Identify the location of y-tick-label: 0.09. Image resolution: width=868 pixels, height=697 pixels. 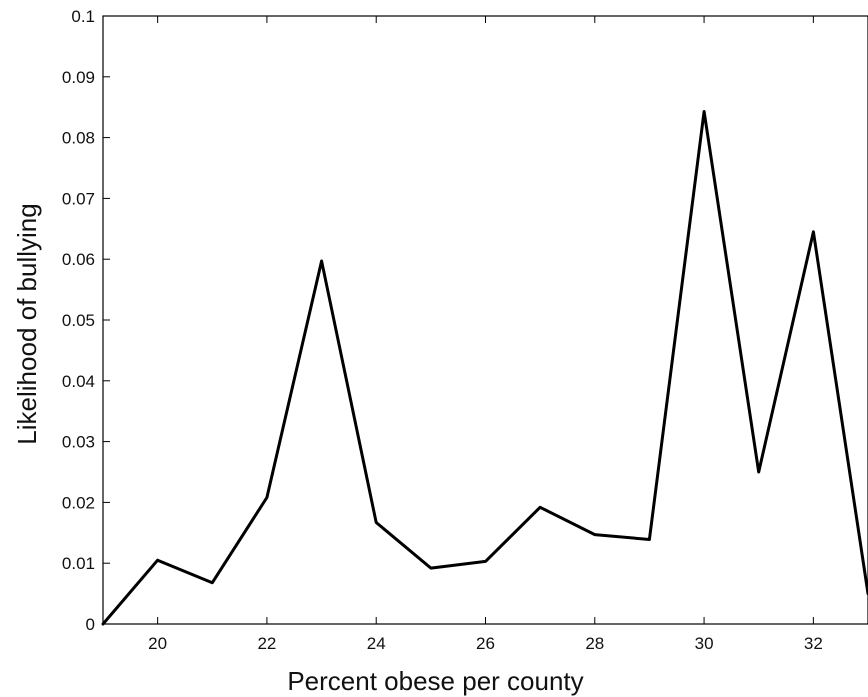
(78, 77).